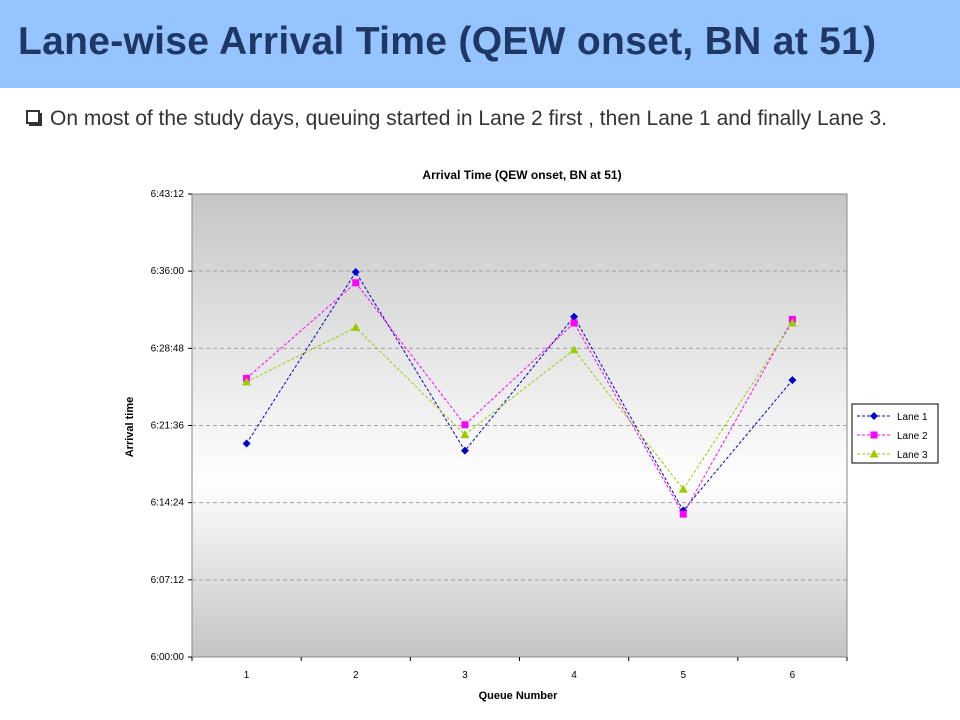  I want to click on x-tick-label: 1, so click(247, 675).